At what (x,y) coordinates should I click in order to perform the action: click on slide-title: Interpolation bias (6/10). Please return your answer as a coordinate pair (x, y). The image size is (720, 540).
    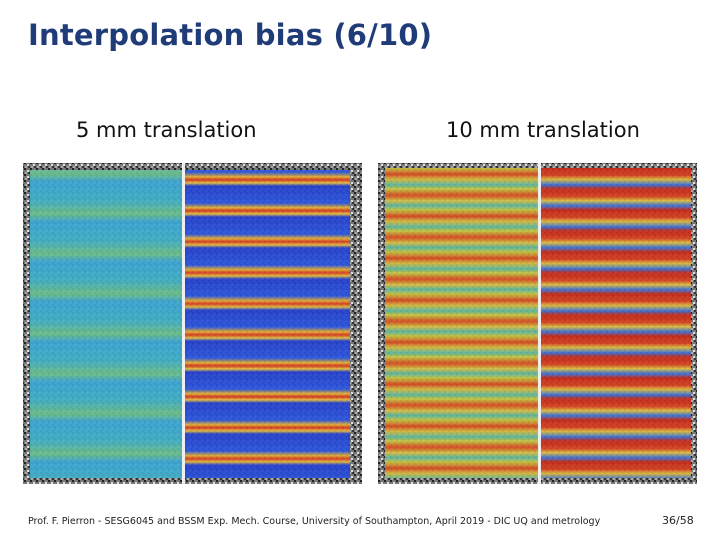
    Looking at the image, I should click on (230, 35).